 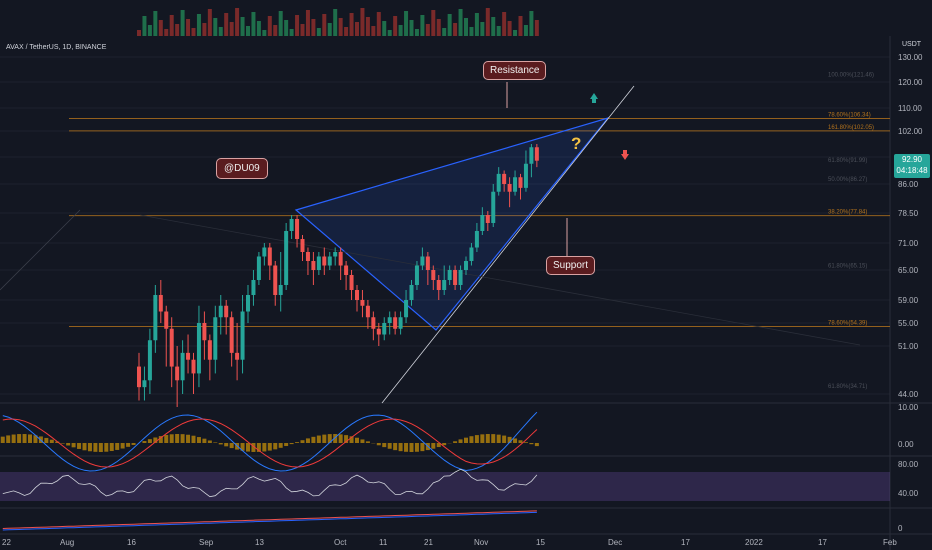 I want to click on signal-line, so click(x=270, y=443).